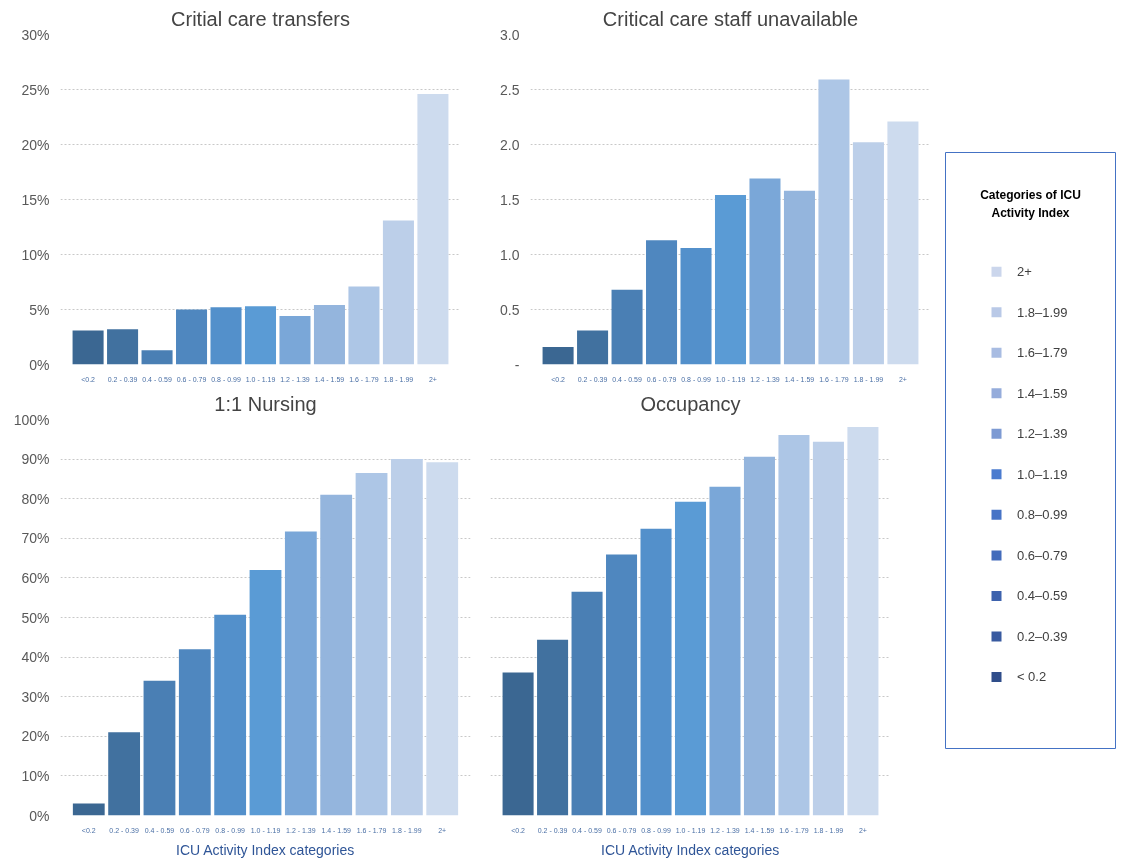 The height and width of the screenshot is (867, 1142). Describe the element at coordinates (31, 419) in the screenshot. I see `y-tick-label: 100%` at that location.